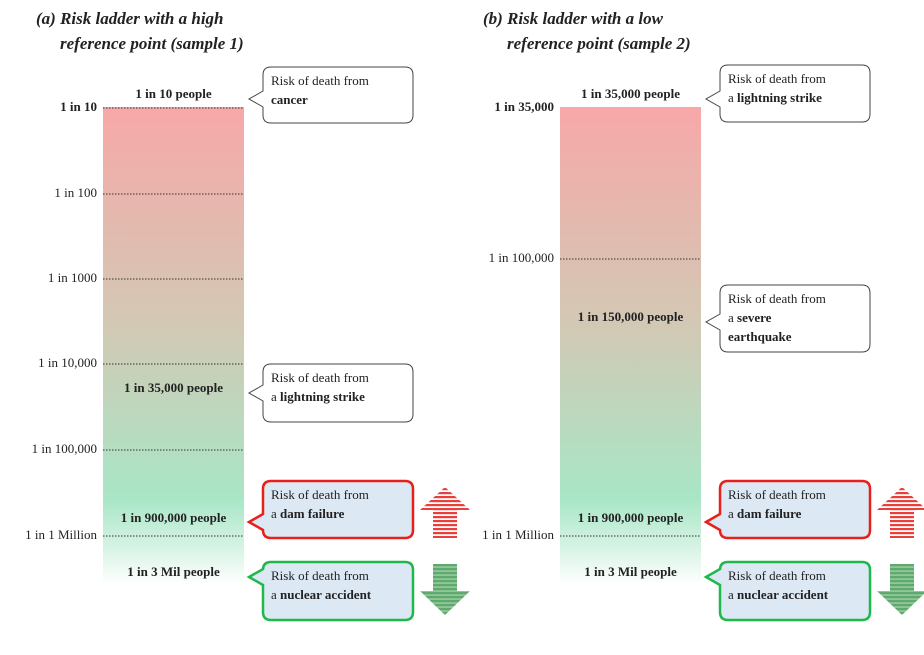  I want to click on callout-text: a severe, so click(750, 317).